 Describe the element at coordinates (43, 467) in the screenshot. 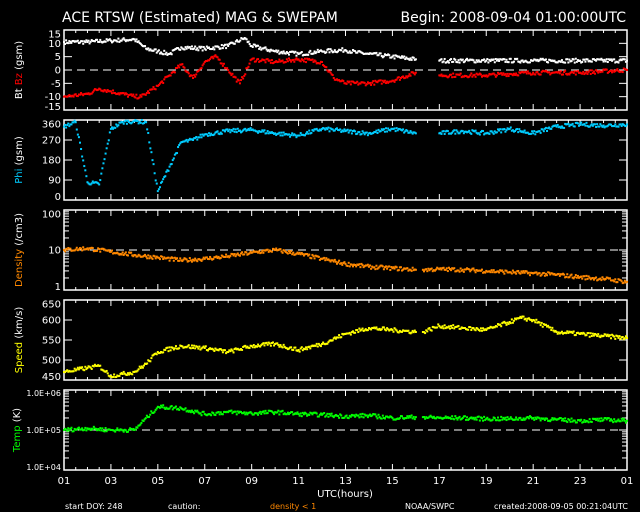

I see `y-tick-label: 1.0E+04` at that location.